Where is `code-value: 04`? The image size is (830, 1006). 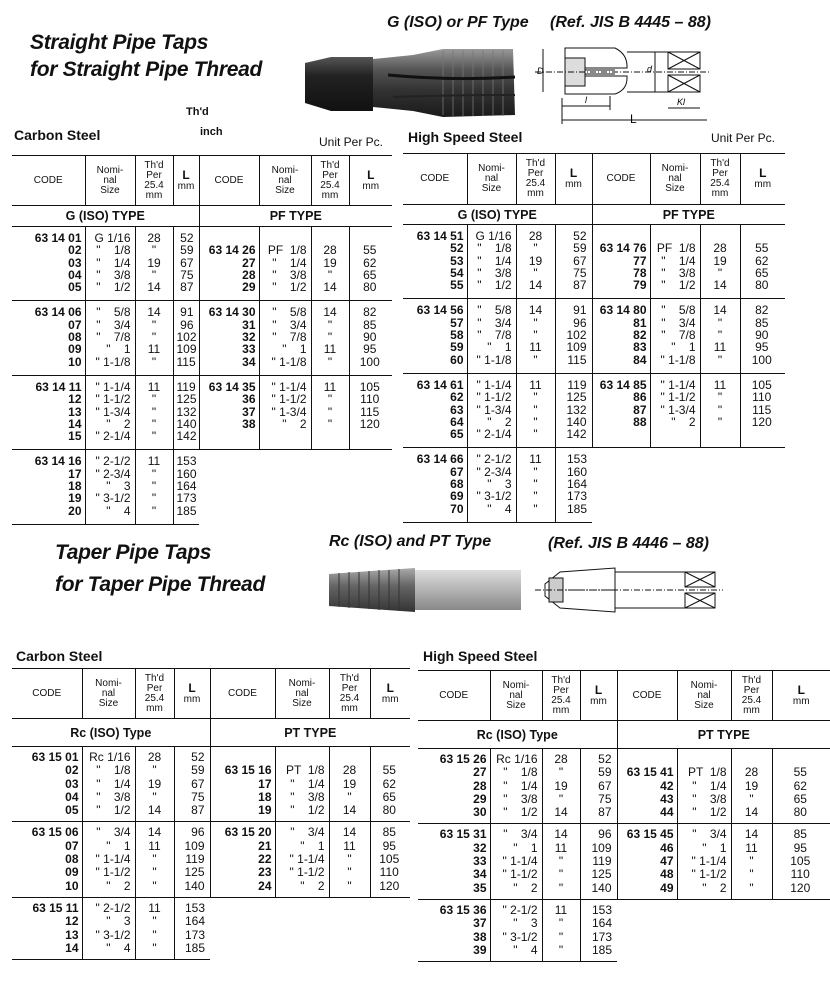
code-value: 04 is located at coordinates (75, 274).